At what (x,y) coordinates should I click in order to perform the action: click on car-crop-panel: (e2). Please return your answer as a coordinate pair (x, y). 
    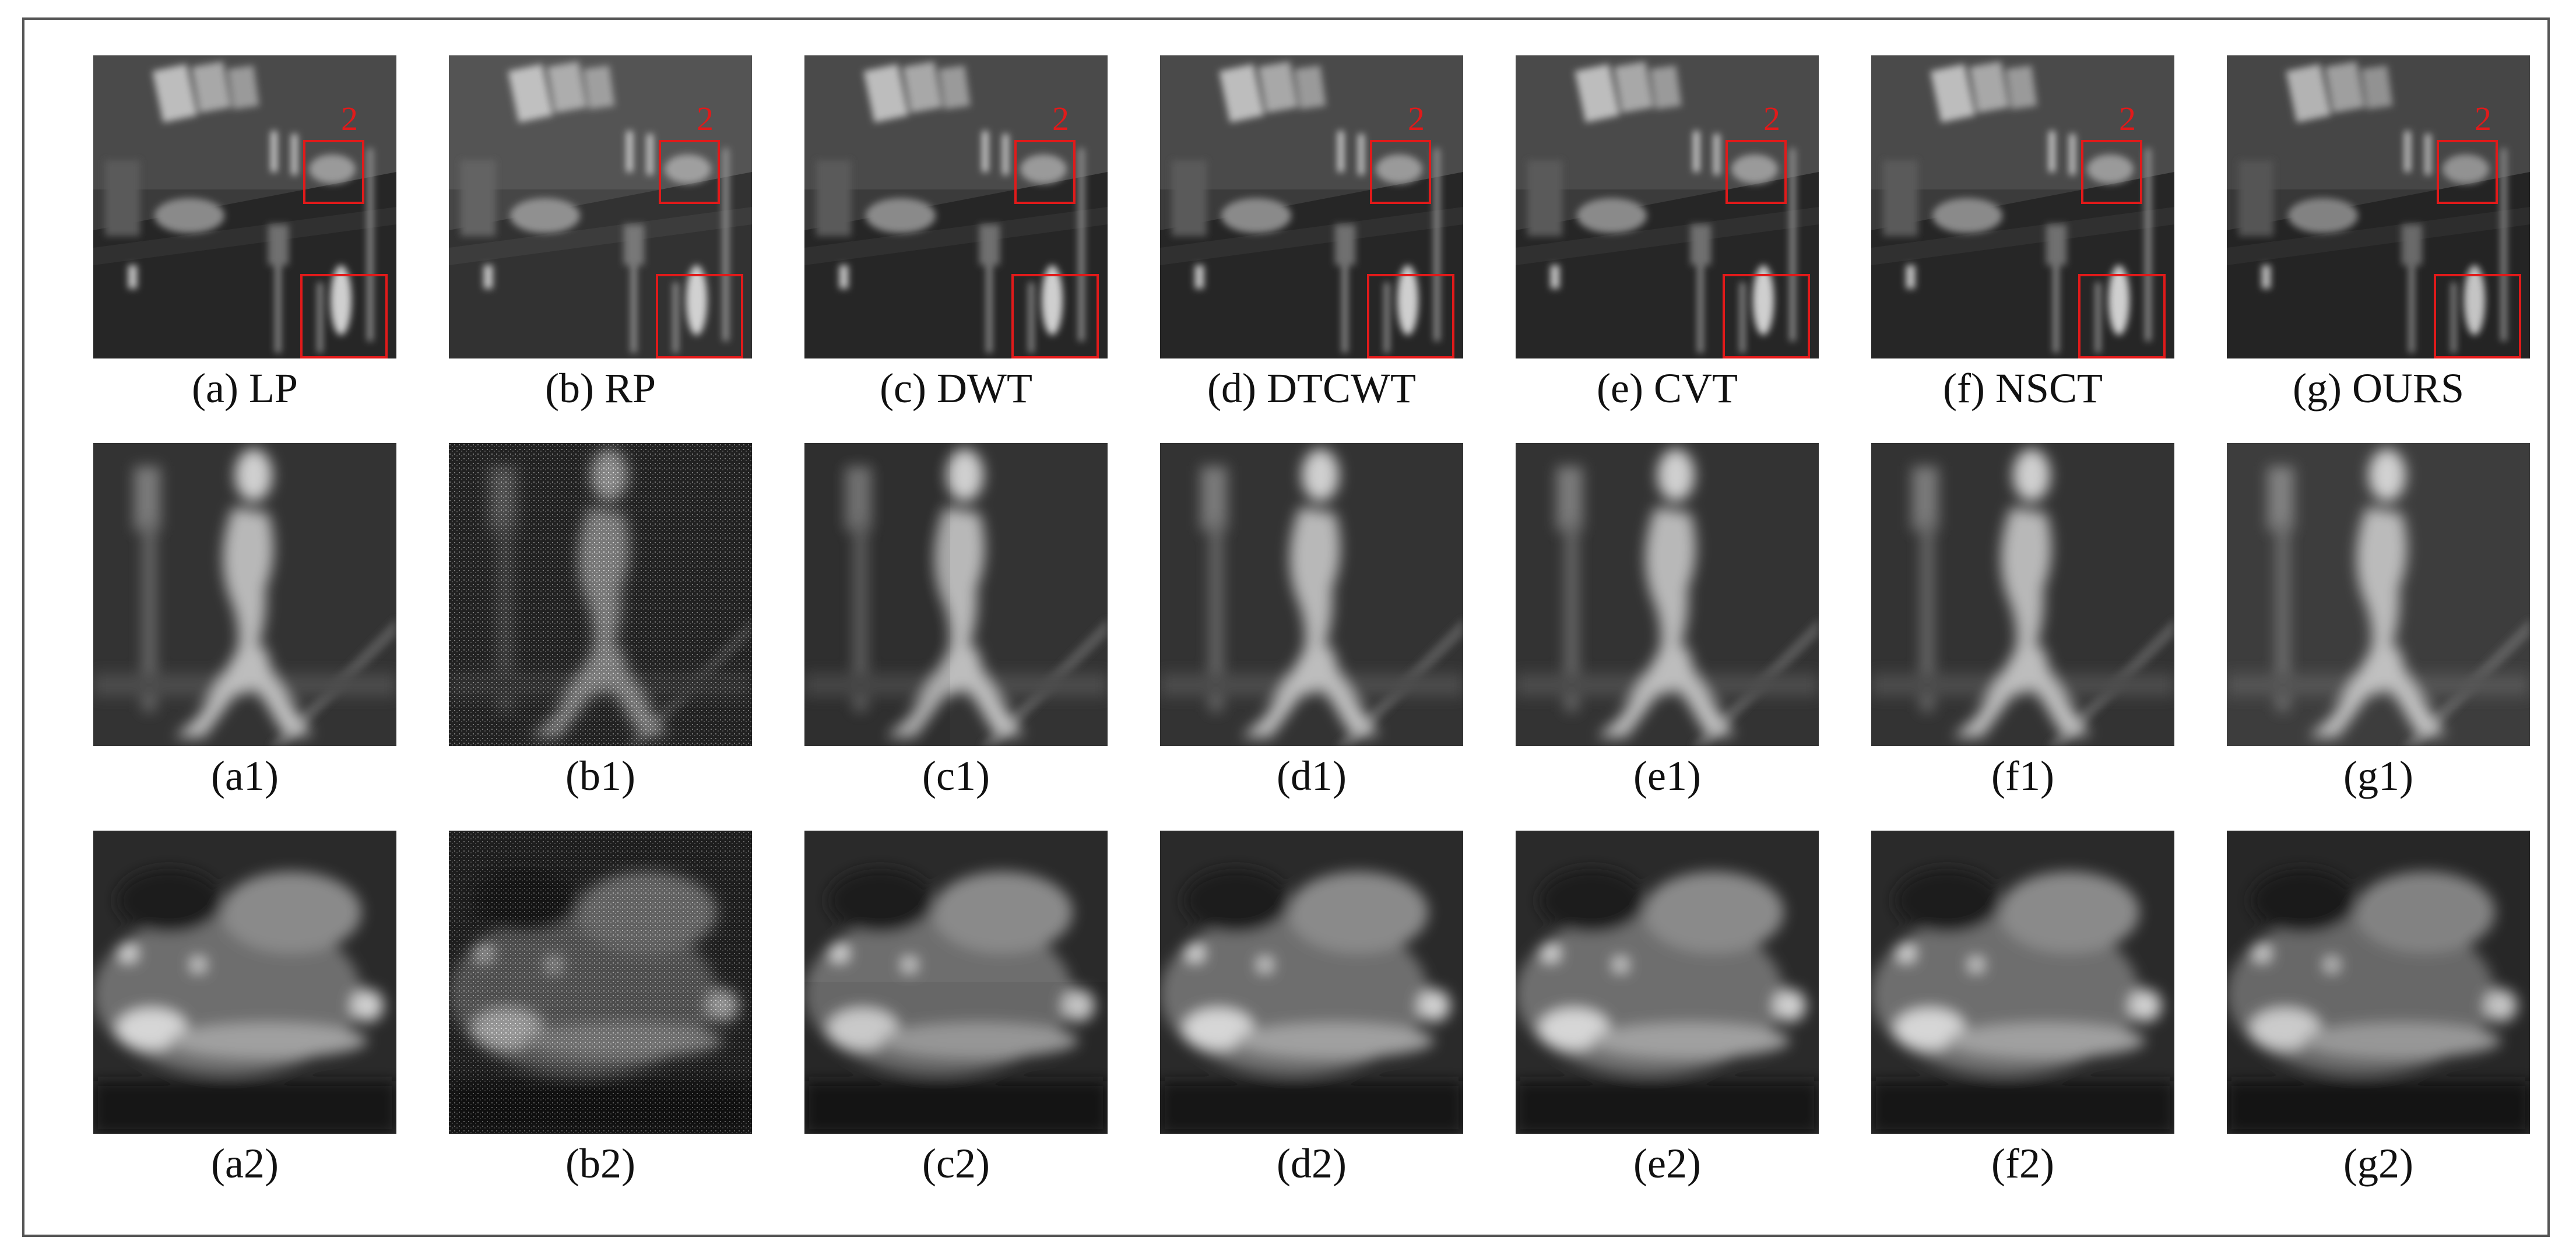
    Looking at the image, I should click on (1667, 1024).